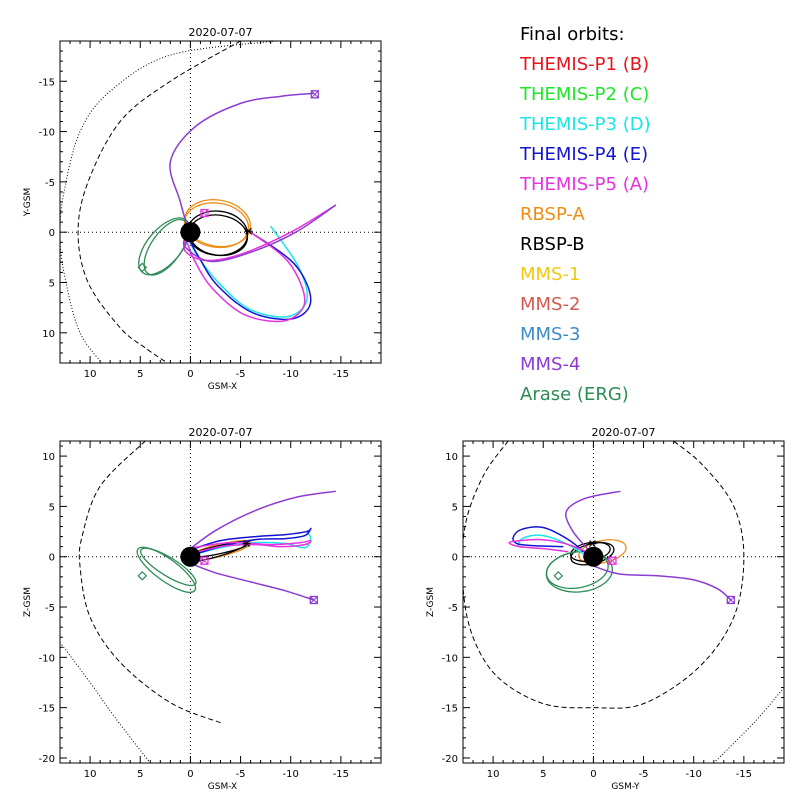 The image size is (800, 800). I want to click on orbit-rbsp-a, so click(602, 552).